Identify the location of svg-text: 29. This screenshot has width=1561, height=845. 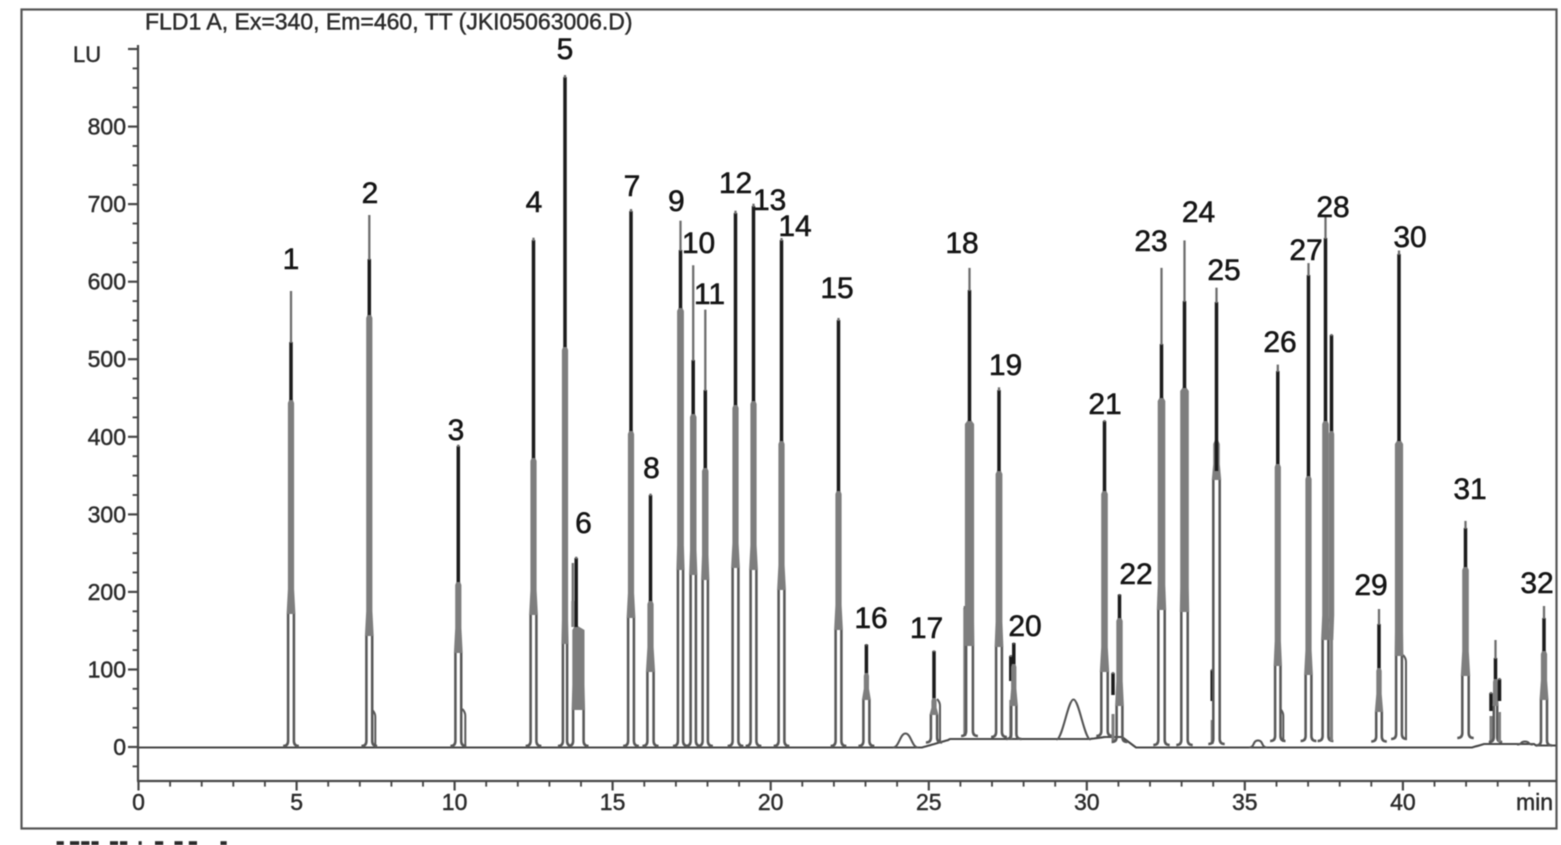
(1370, 585).